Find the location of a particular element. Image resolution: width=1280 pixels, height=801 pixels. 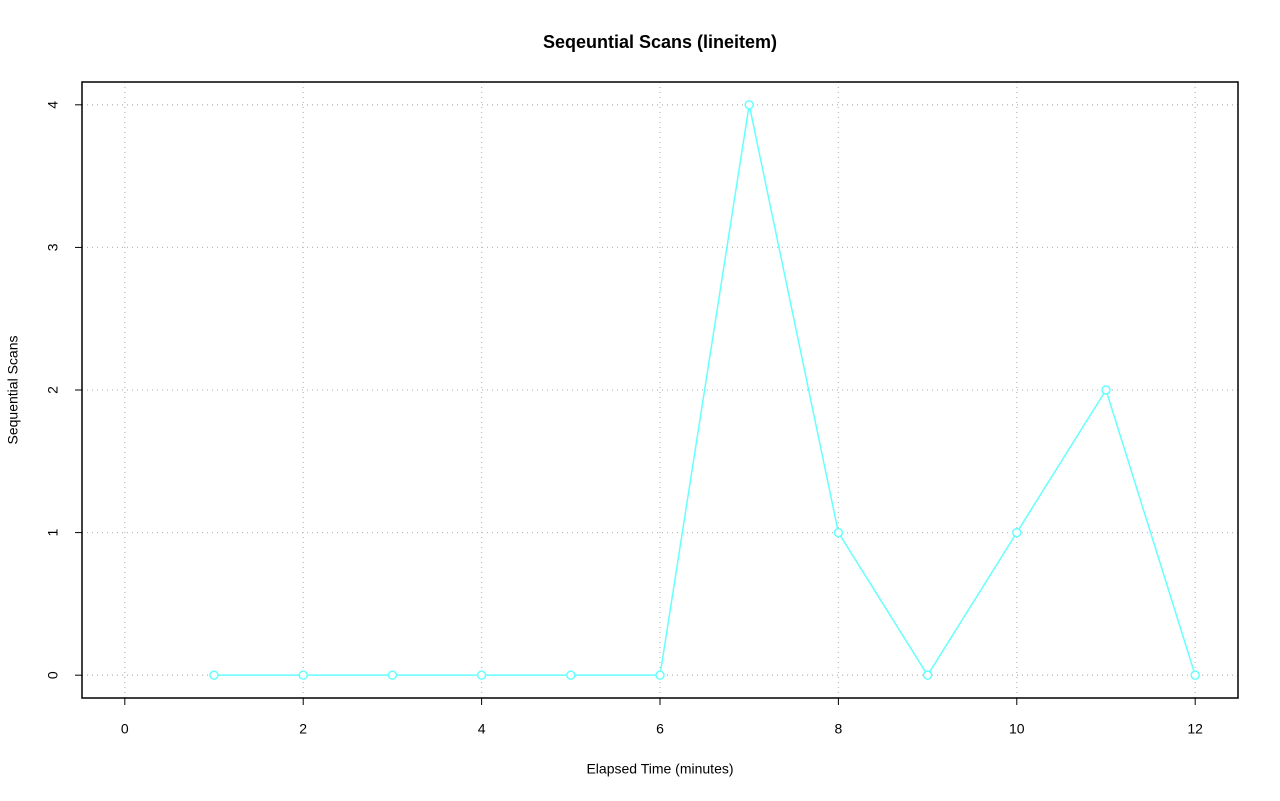

x-tick-label: 6 is located at coordinates (660, 729).